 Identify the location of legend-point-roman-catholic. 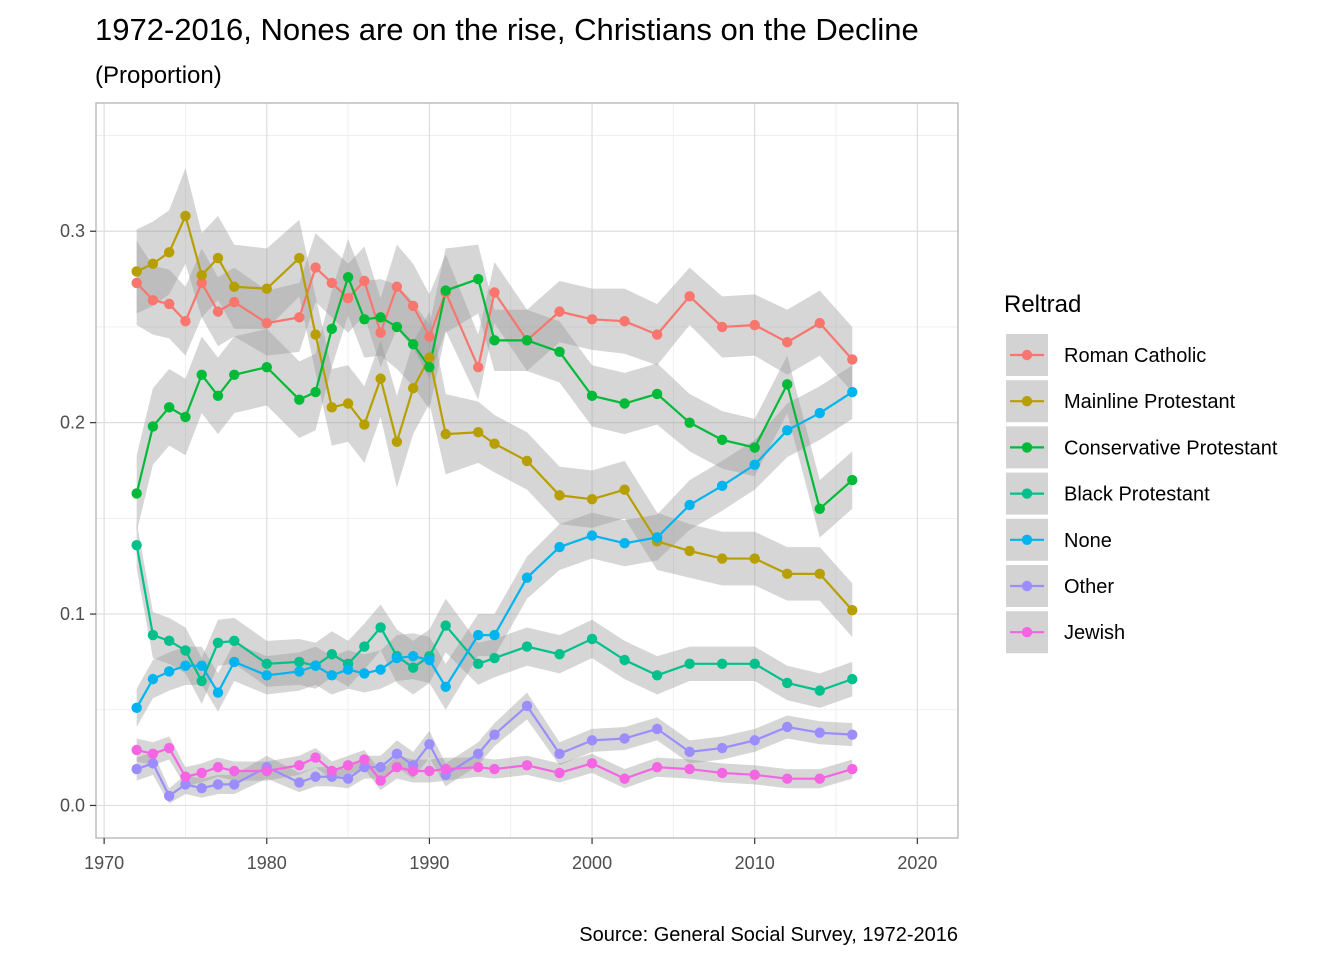
(1027, 355).